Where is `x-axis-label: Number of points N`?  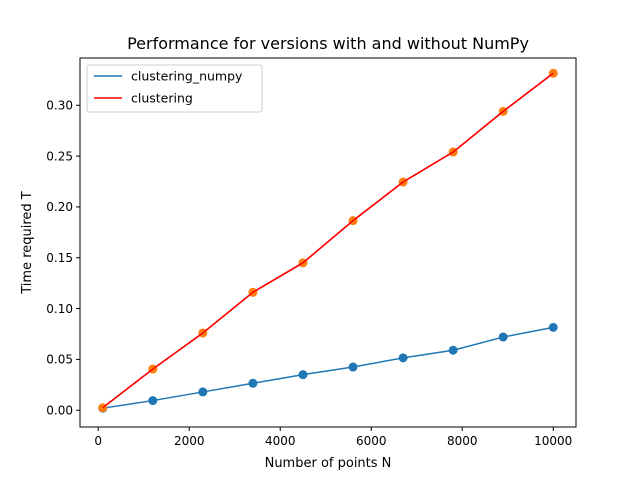
x-axis-label: Number of points N is located at coordinates (328, 463).